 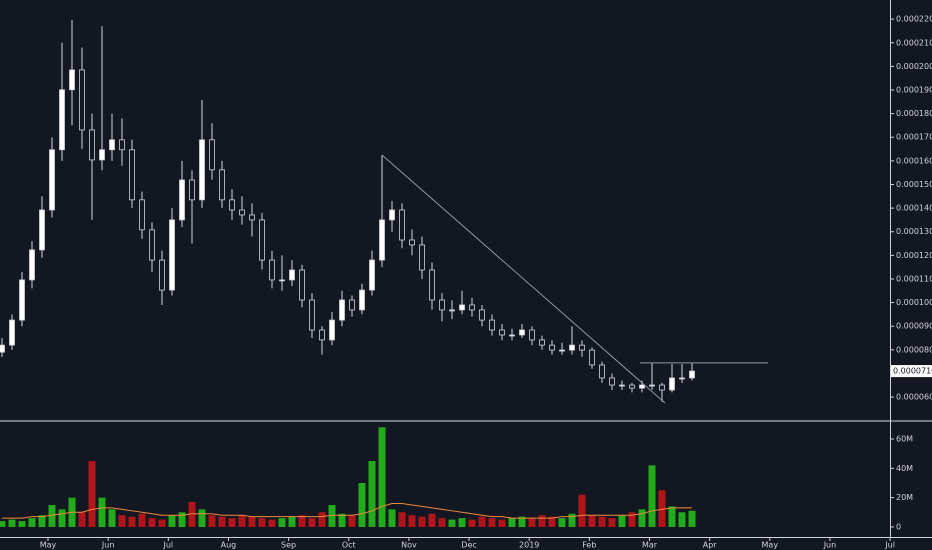 What do you see at coordinates (914, 397) in the screenshot?
I see `y-tick-label: 0.00006000` at bounding box center [914, 397].